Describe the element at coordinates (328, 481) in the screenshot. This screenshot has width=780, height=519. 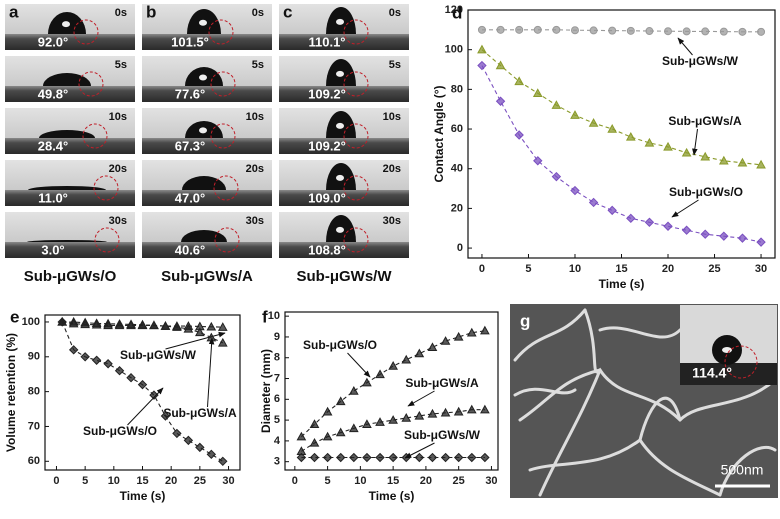
I see `x-tick-label: 5` at that location.